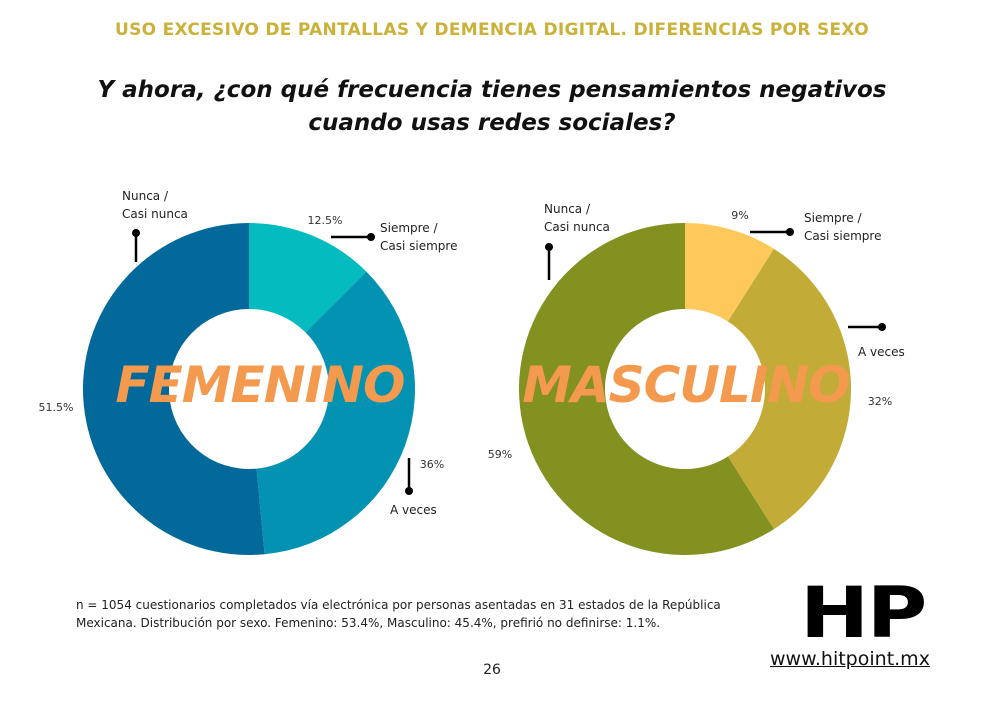 The height and width of the screenshot is (712, 984). I want to click on page-number: 26, so click(492, 670).